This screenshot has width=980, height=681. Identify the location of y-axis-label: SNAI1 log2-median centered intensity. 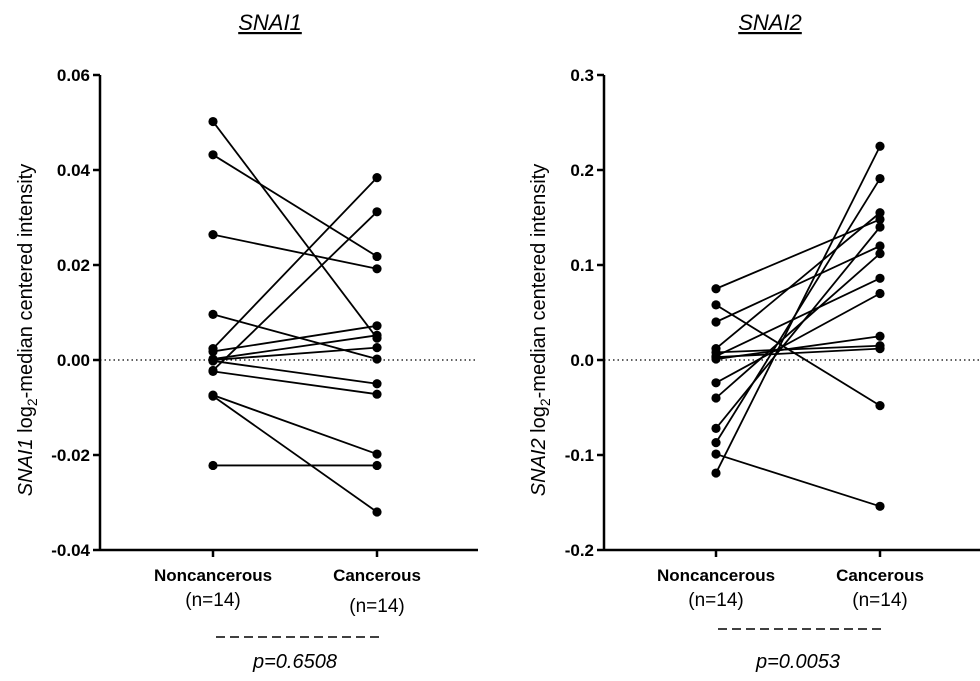
(27, 330).